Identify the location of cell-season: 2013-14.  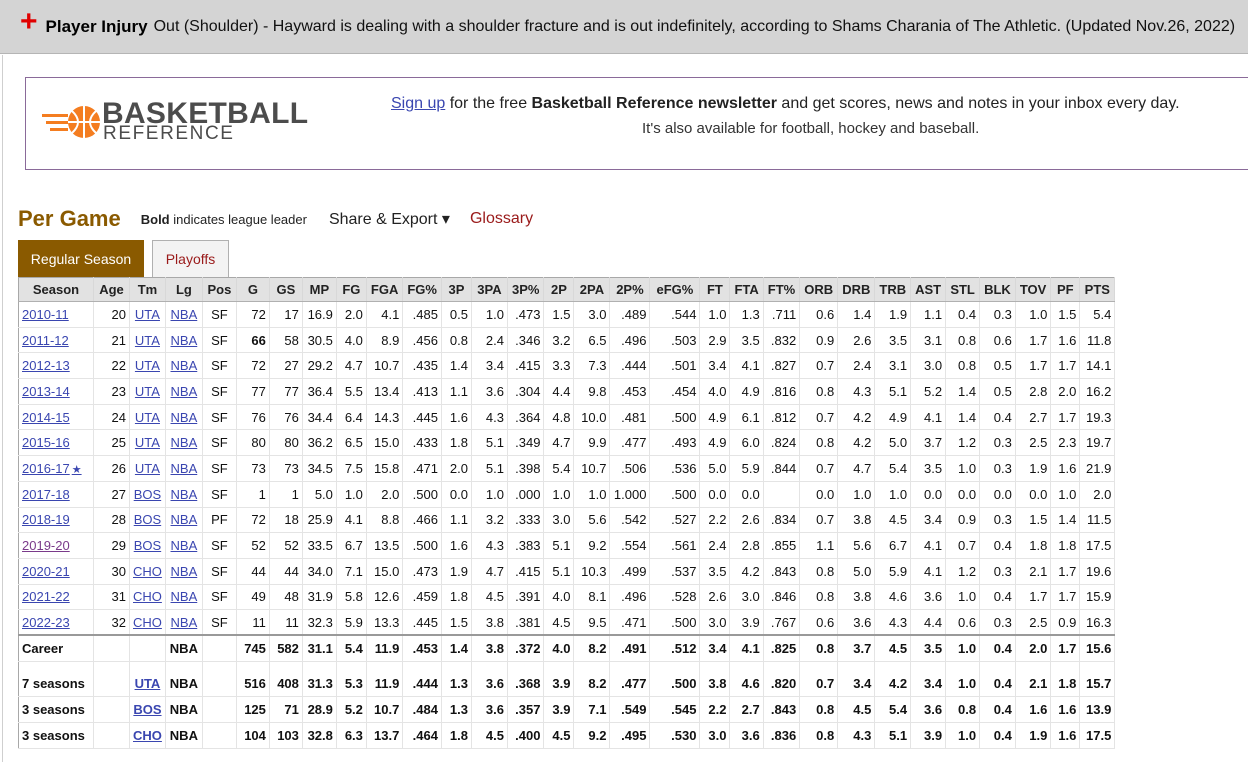
(56, 391).